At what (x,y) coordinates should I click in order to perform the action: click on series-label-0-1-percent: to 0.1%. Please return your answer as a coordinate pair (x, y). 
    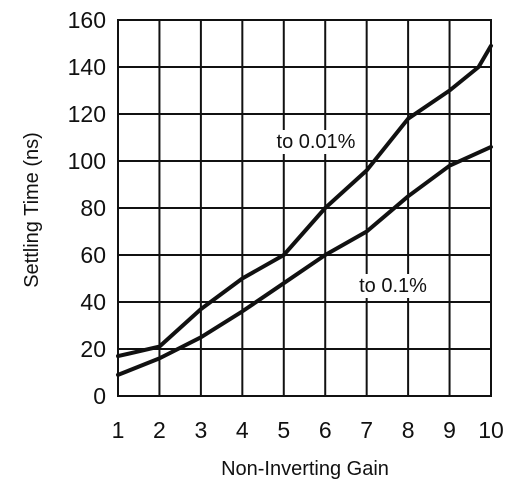
    Looking at the image, I should click on (393, 286).